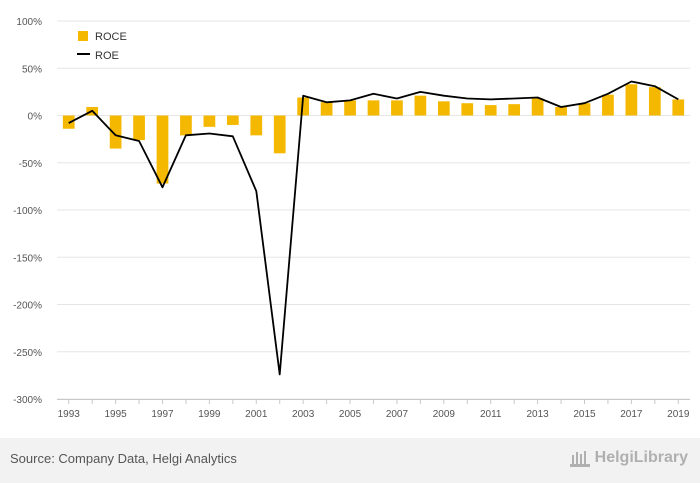 The height and width of the screenshot is (483, 700). What do you see at coordinates (83, 36) in the screenshot?
I see `legend-roce-swatch` at bounding box center [83, 36].